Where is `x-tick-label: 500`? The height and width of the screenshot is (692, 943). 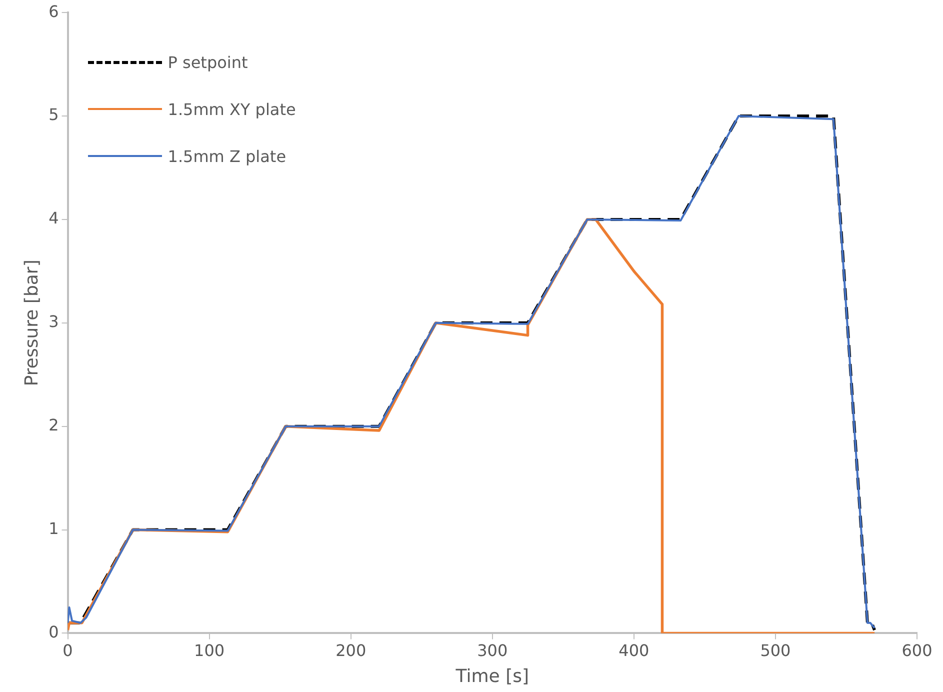
x-tick-label: 500 is located at coordinates (775, 650).